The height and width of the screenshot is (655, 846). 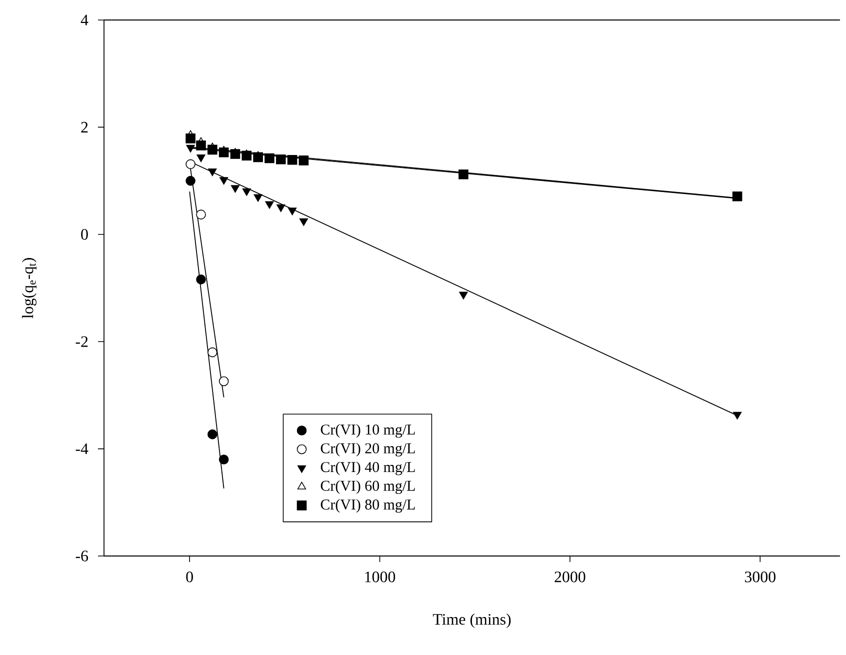 What do you see at coordinates (84, 234) in the screenshot?
I see `y-tick-label: 0` at bounding box center [84, 234].